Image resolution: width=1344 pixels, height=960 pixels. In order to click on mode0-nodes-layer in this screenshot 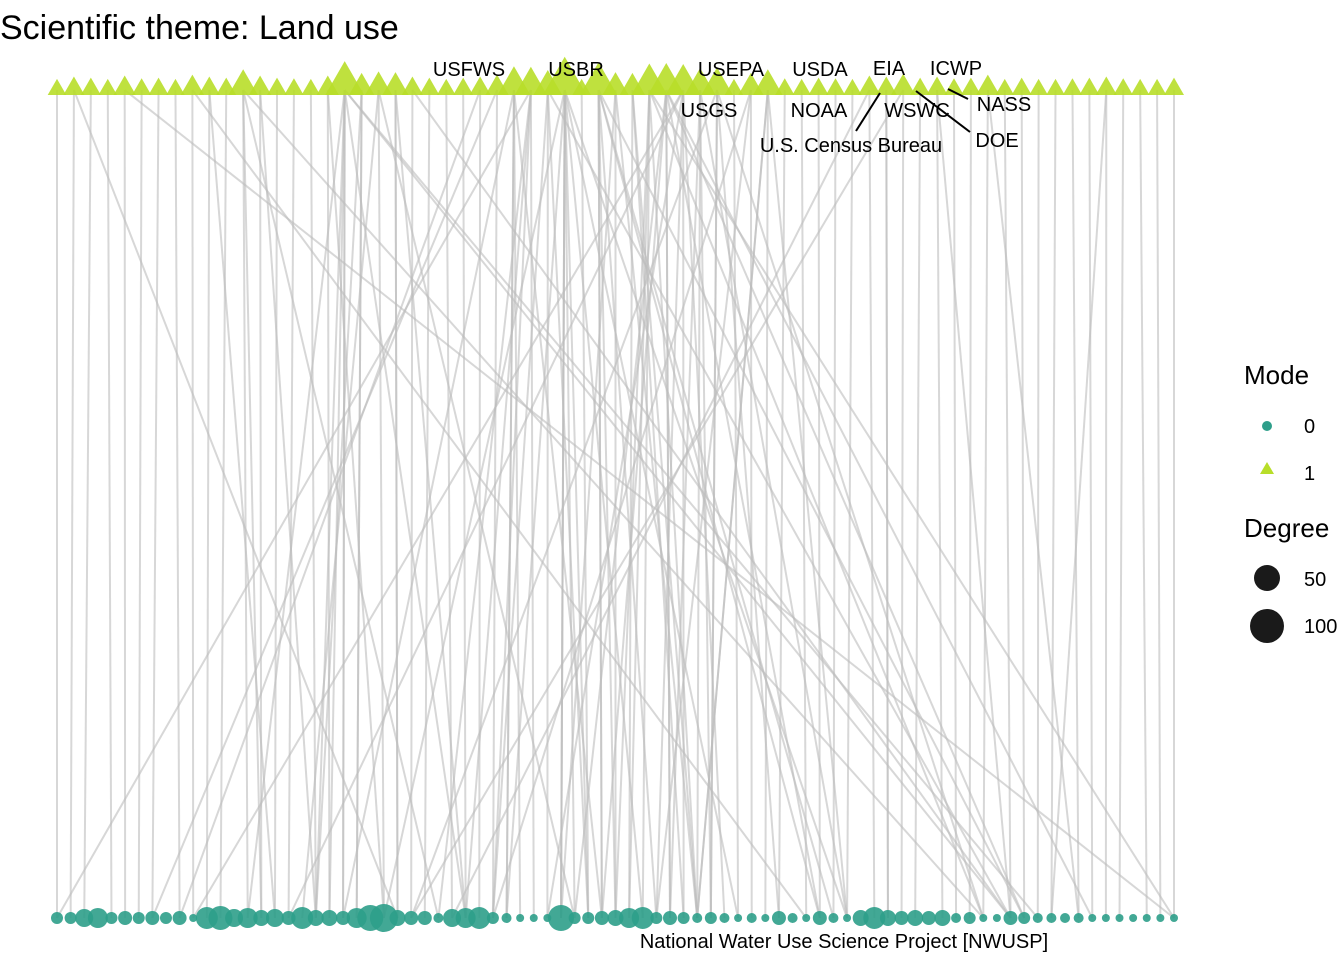, I will do `click(614, 918)`.